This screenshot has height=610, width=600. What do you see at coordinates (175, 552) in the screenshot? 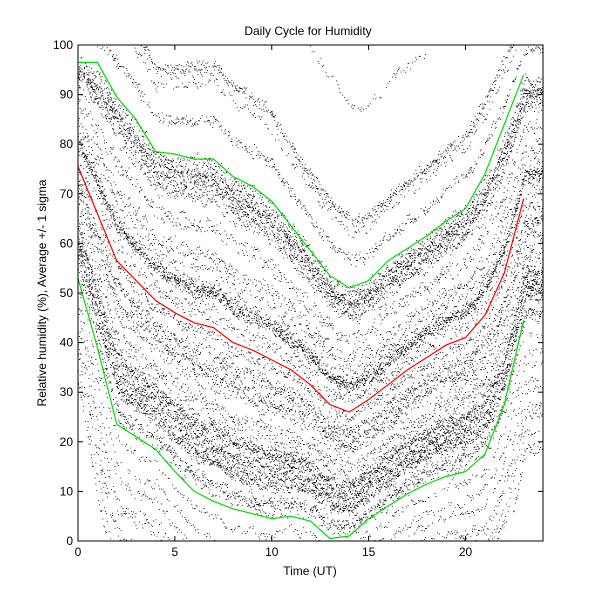
I see `x-tick-label: 5` at bounding box center [175, 552].